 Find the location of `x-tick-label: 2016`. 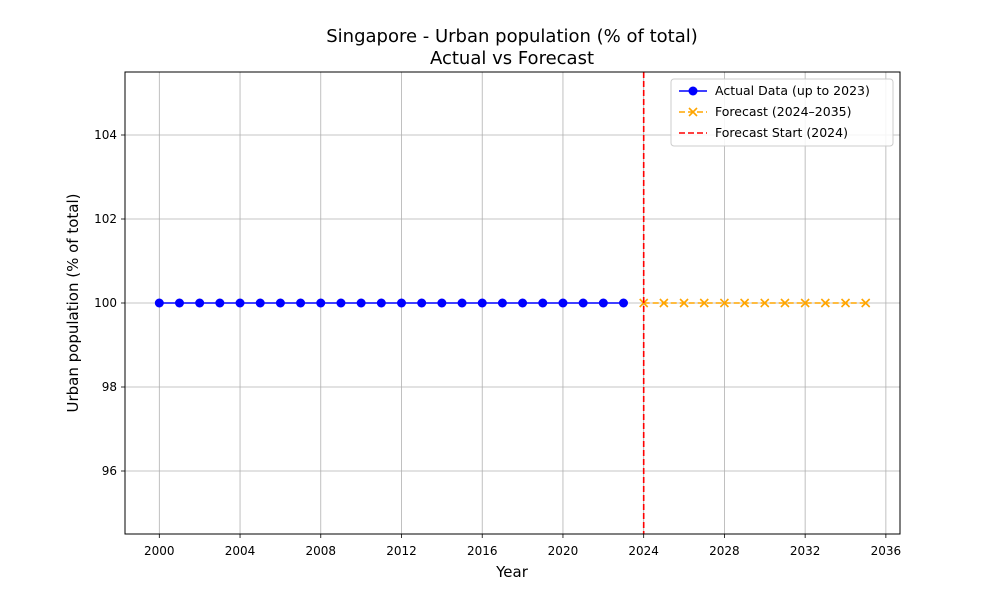

x-tick-label: 2016 is located at coordinates (482, 551).